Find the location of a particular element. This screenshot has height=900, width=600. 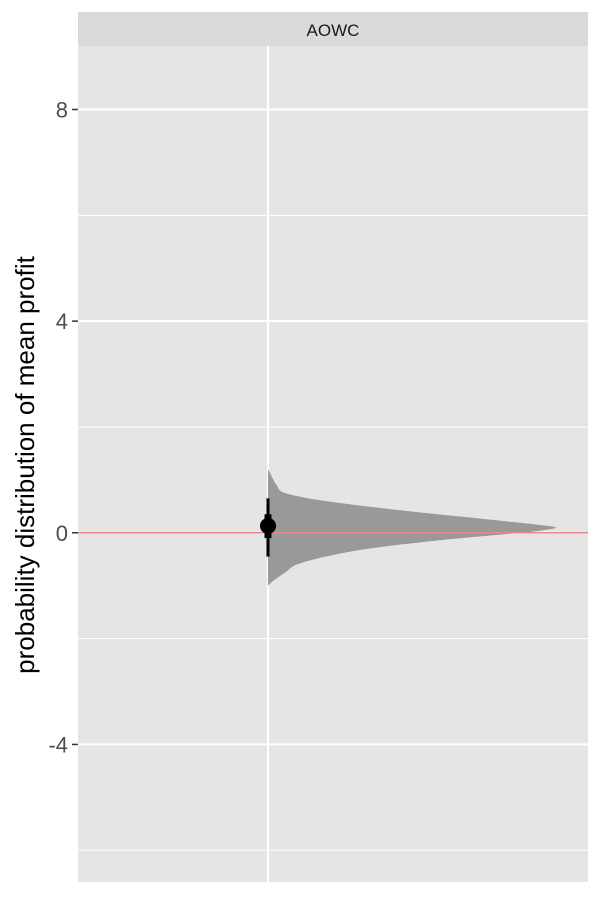

y-tick-label: 8 is located at coordinates (62, 109).